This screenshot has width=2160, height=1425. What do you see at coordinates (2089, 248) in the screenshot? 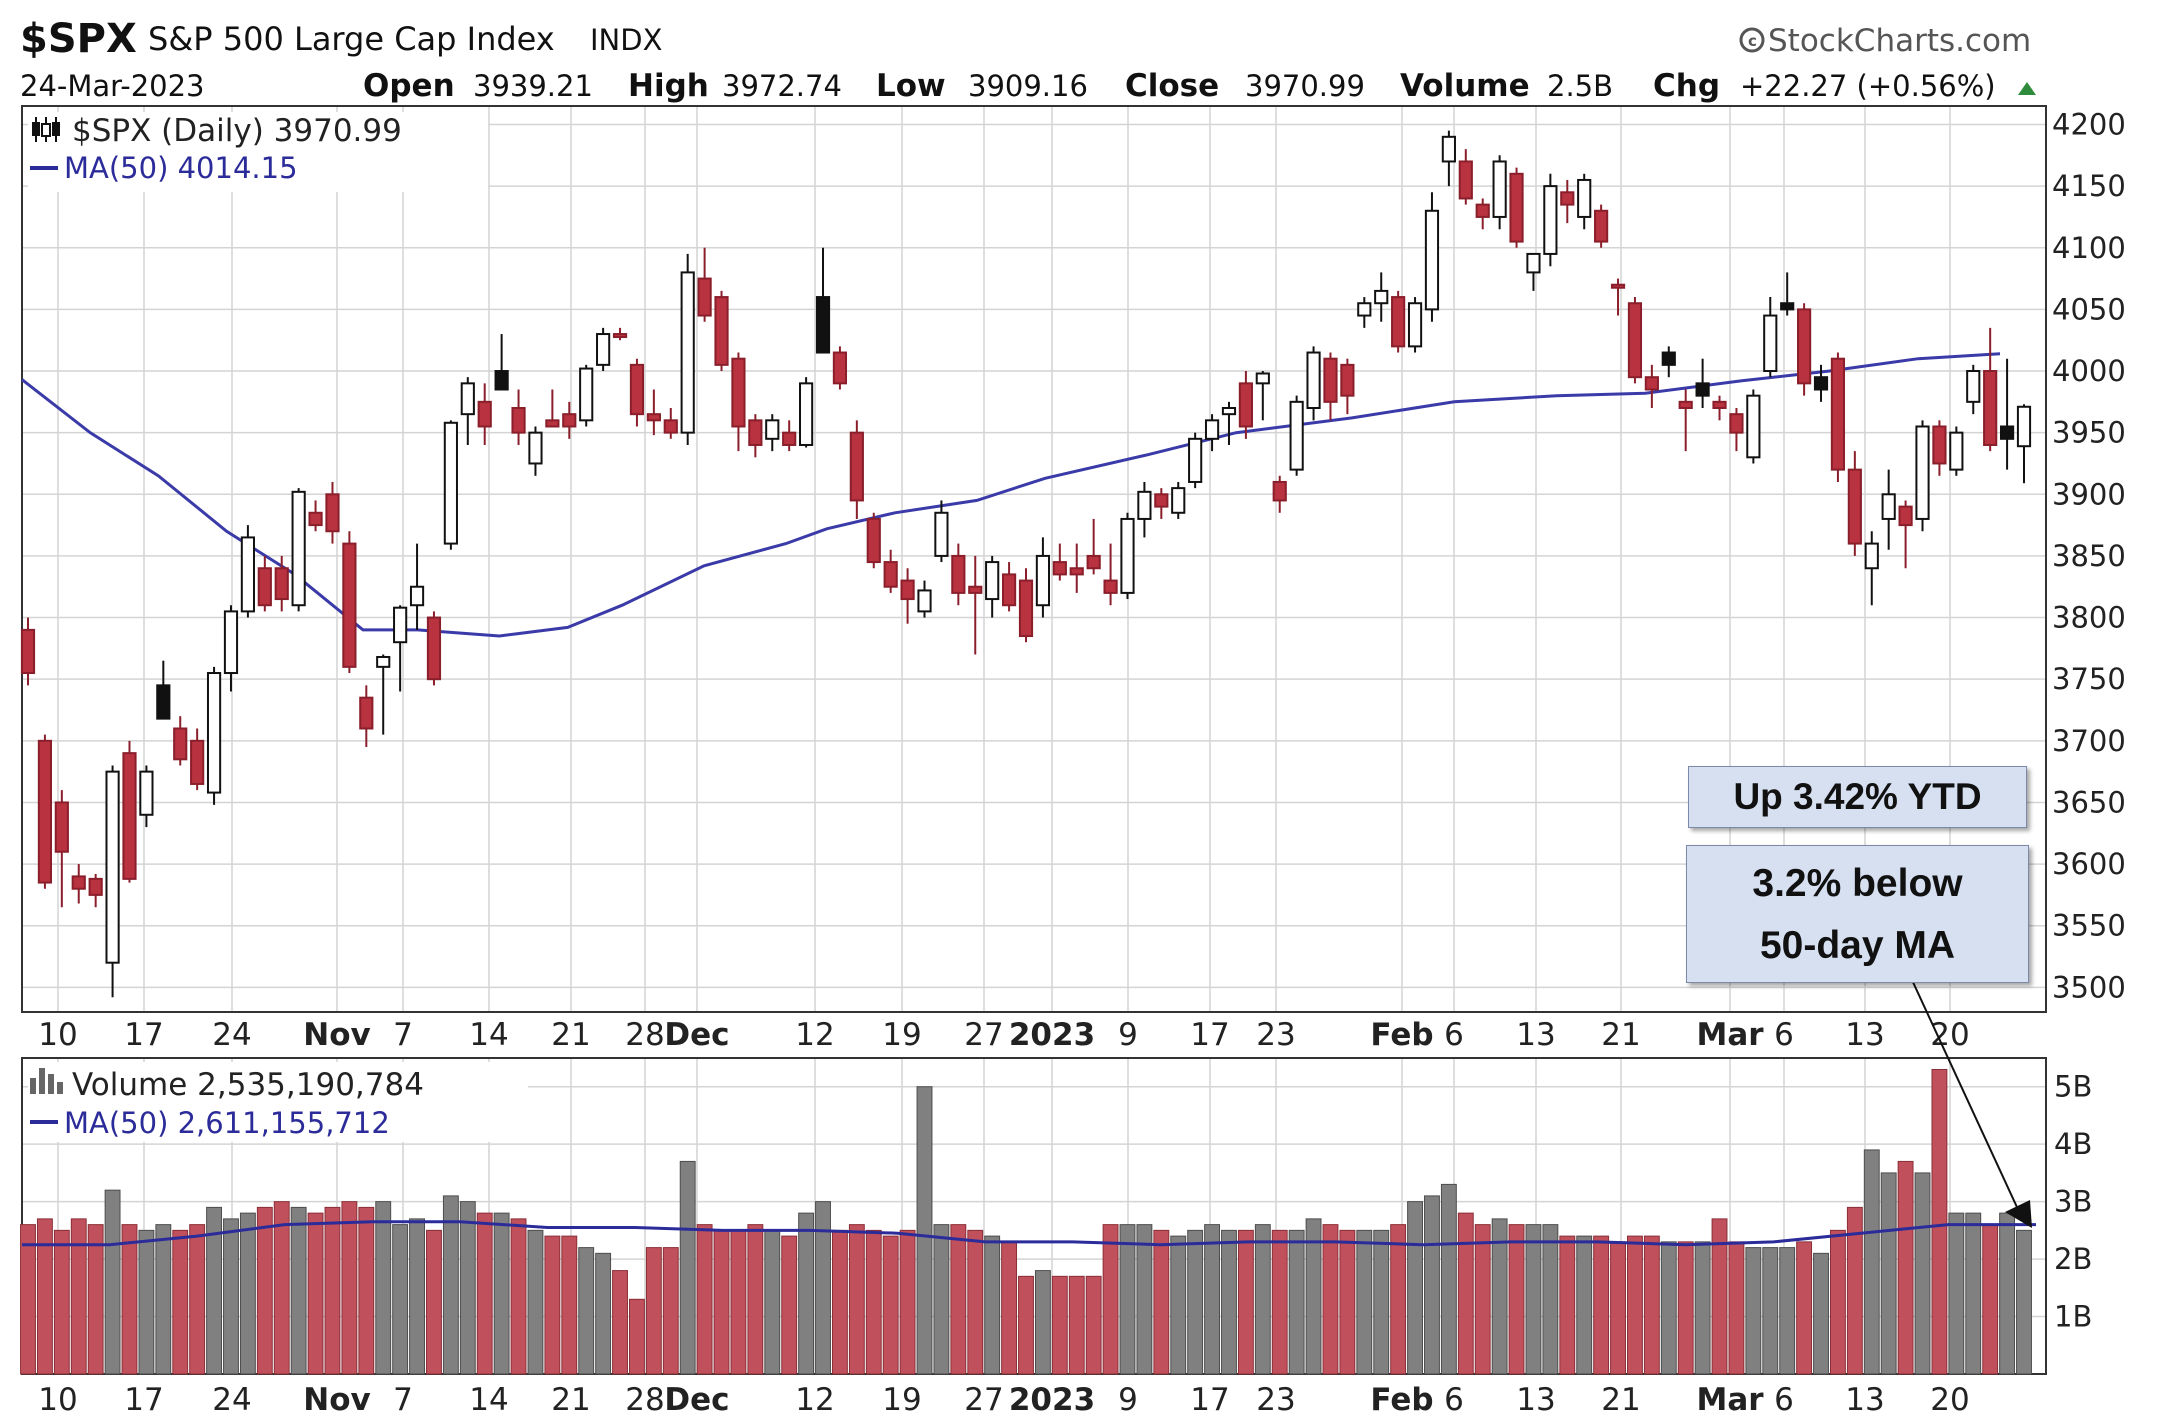
I see `price-tick-label: 4100` at bounding box center [2089, 248].